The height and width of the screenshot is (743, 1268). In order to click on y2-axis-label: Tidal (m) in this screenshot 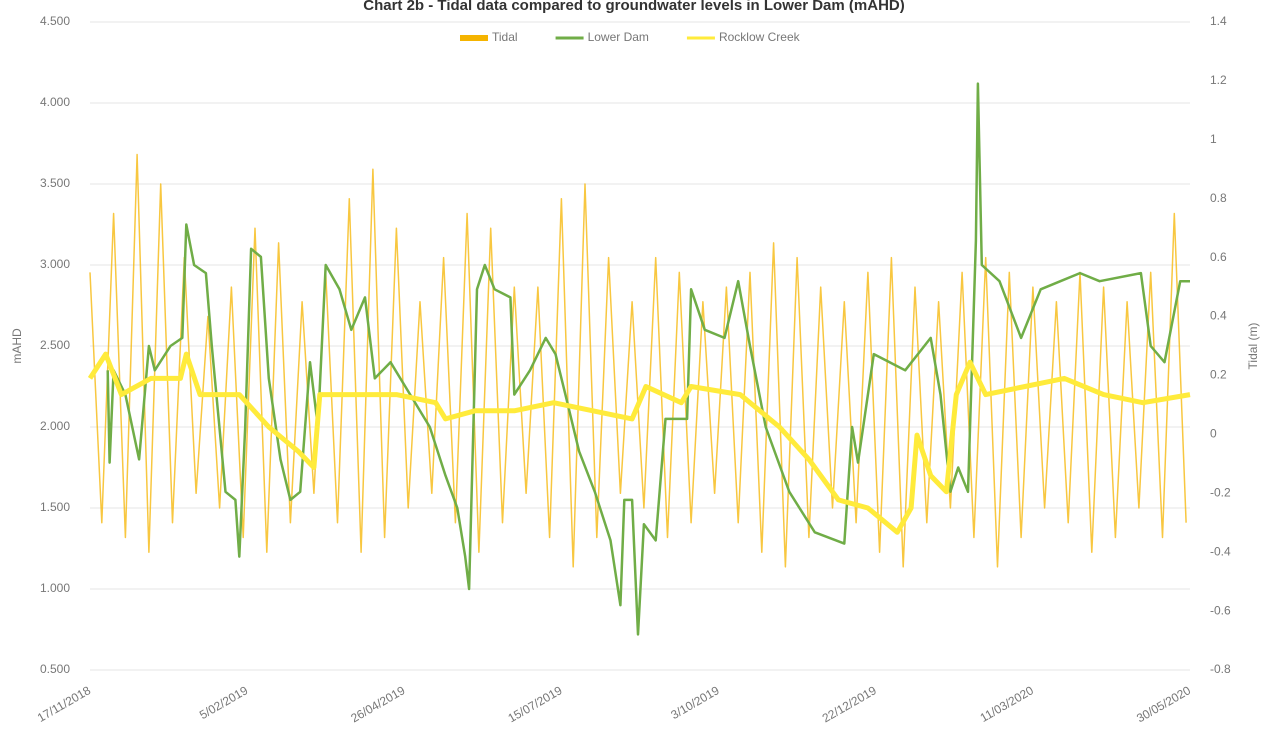, I will do `click(1253, 346)`.